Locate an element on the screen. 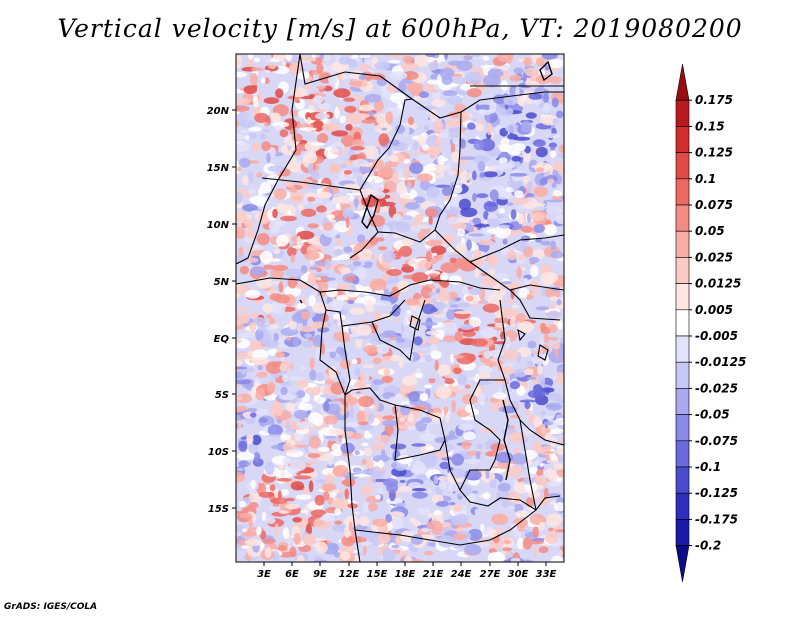 The width and height of the screenshot is (800, 618). colorbar-label: -0.05 is located at coordinates (712, 415).